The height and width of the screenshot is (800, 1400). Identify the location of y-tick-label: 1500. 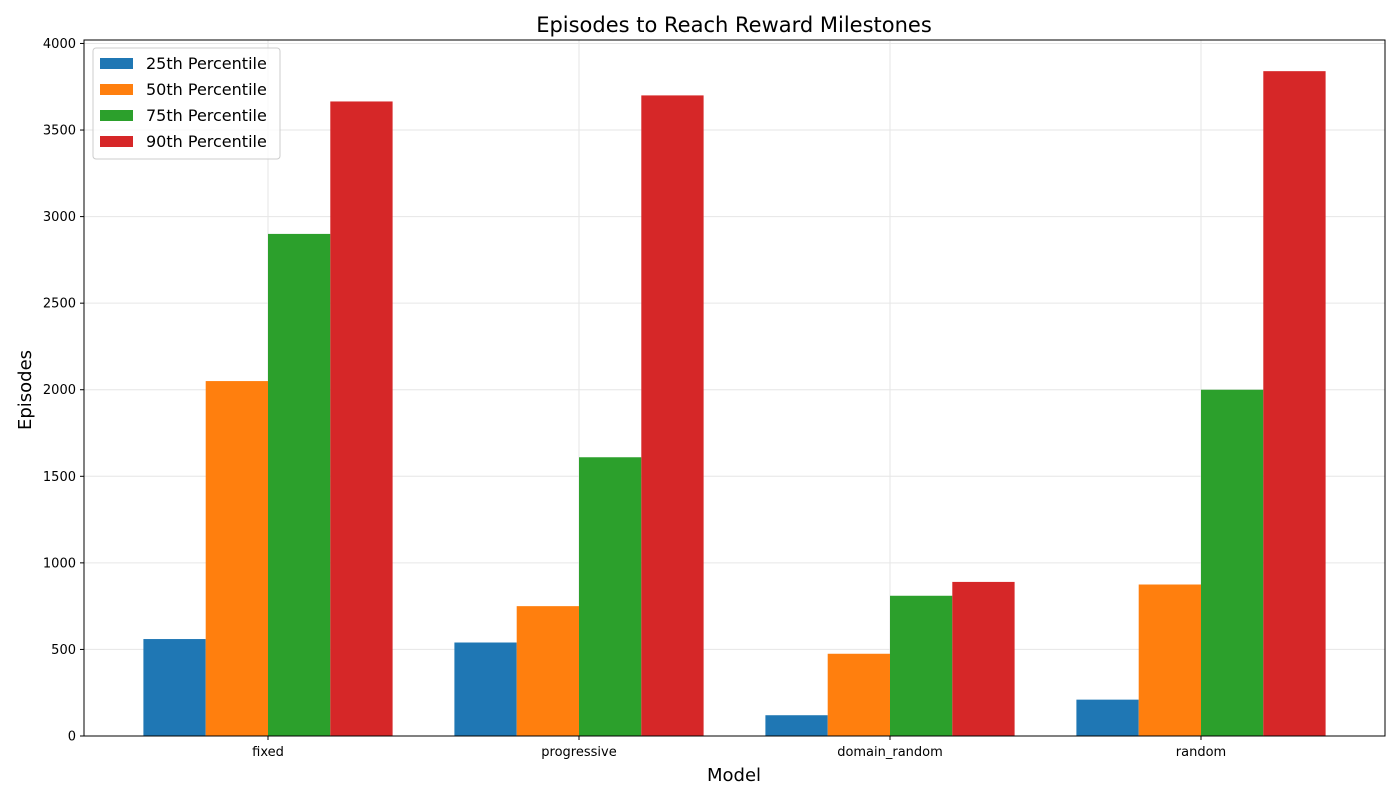
(59, 477).